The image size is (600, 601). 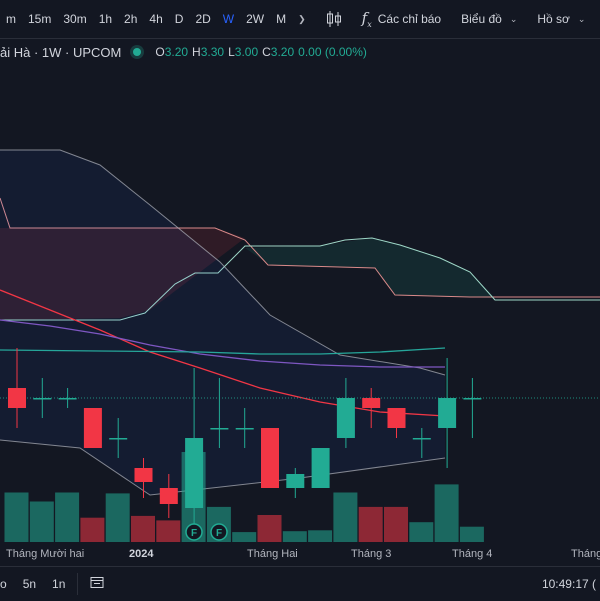 I want to click on interval-dropdown-chevron-icon: ❯, so click(x=302, y=18).